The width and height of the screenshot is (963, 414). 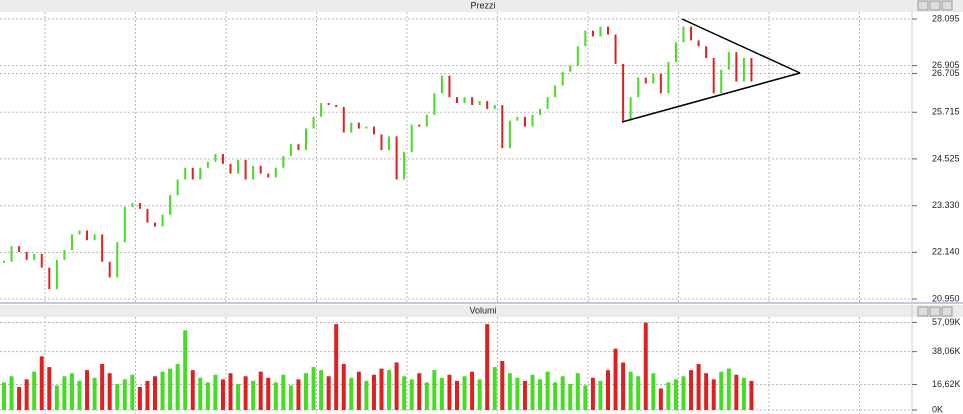 I want to click on y-tick-label: 57,09K, so click(x=946, y=322).